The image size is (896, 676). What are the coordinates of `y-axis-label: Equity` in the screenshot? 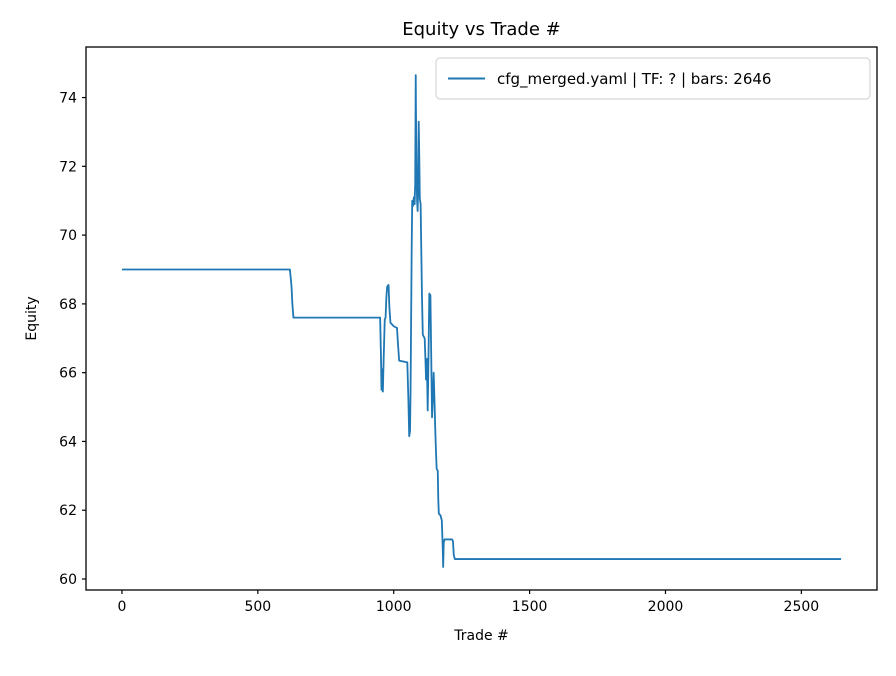 It's located at (32, 318).